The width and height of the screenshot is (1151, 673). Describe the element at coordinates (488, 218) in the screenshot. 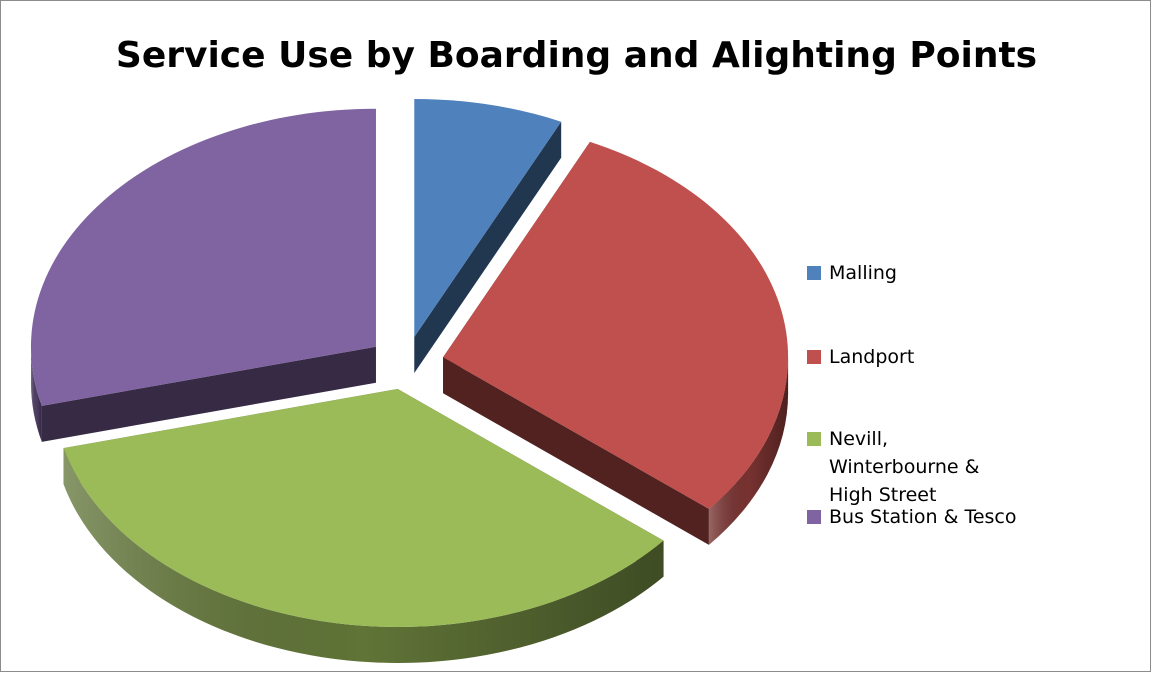

I see `pie-slice-top-malling` at that location.